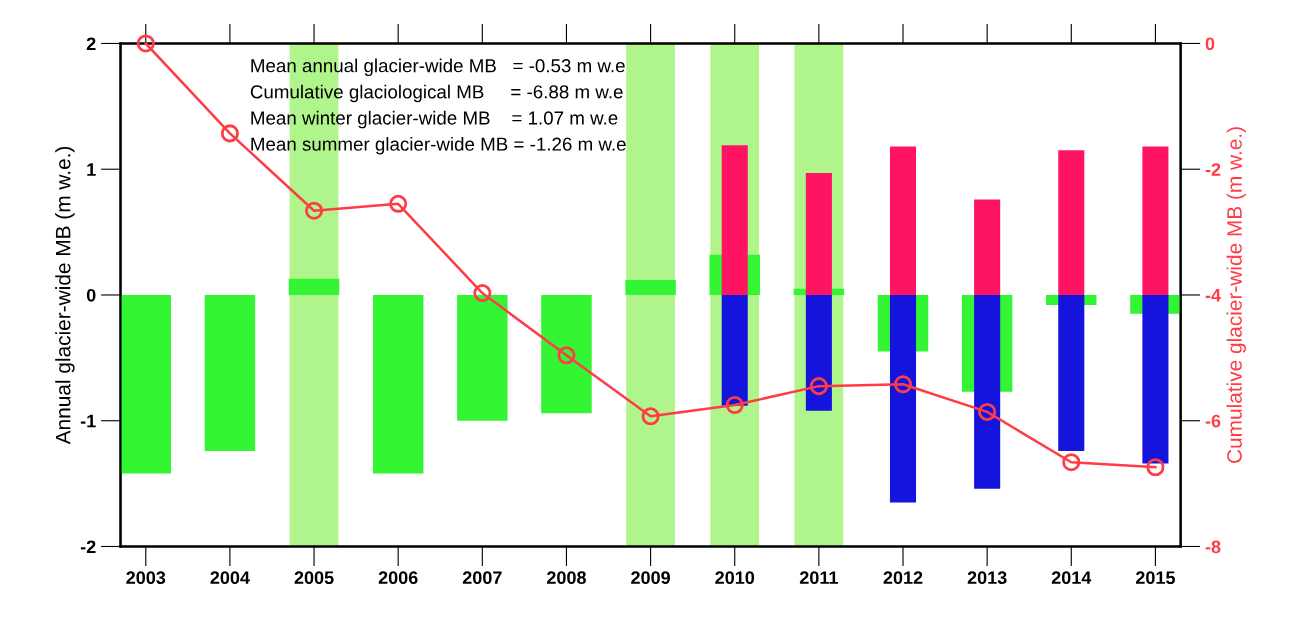  Describe the element at coordinates (1210, 44) in the screenshot. I see `y2-tick-label: 0` at that location.